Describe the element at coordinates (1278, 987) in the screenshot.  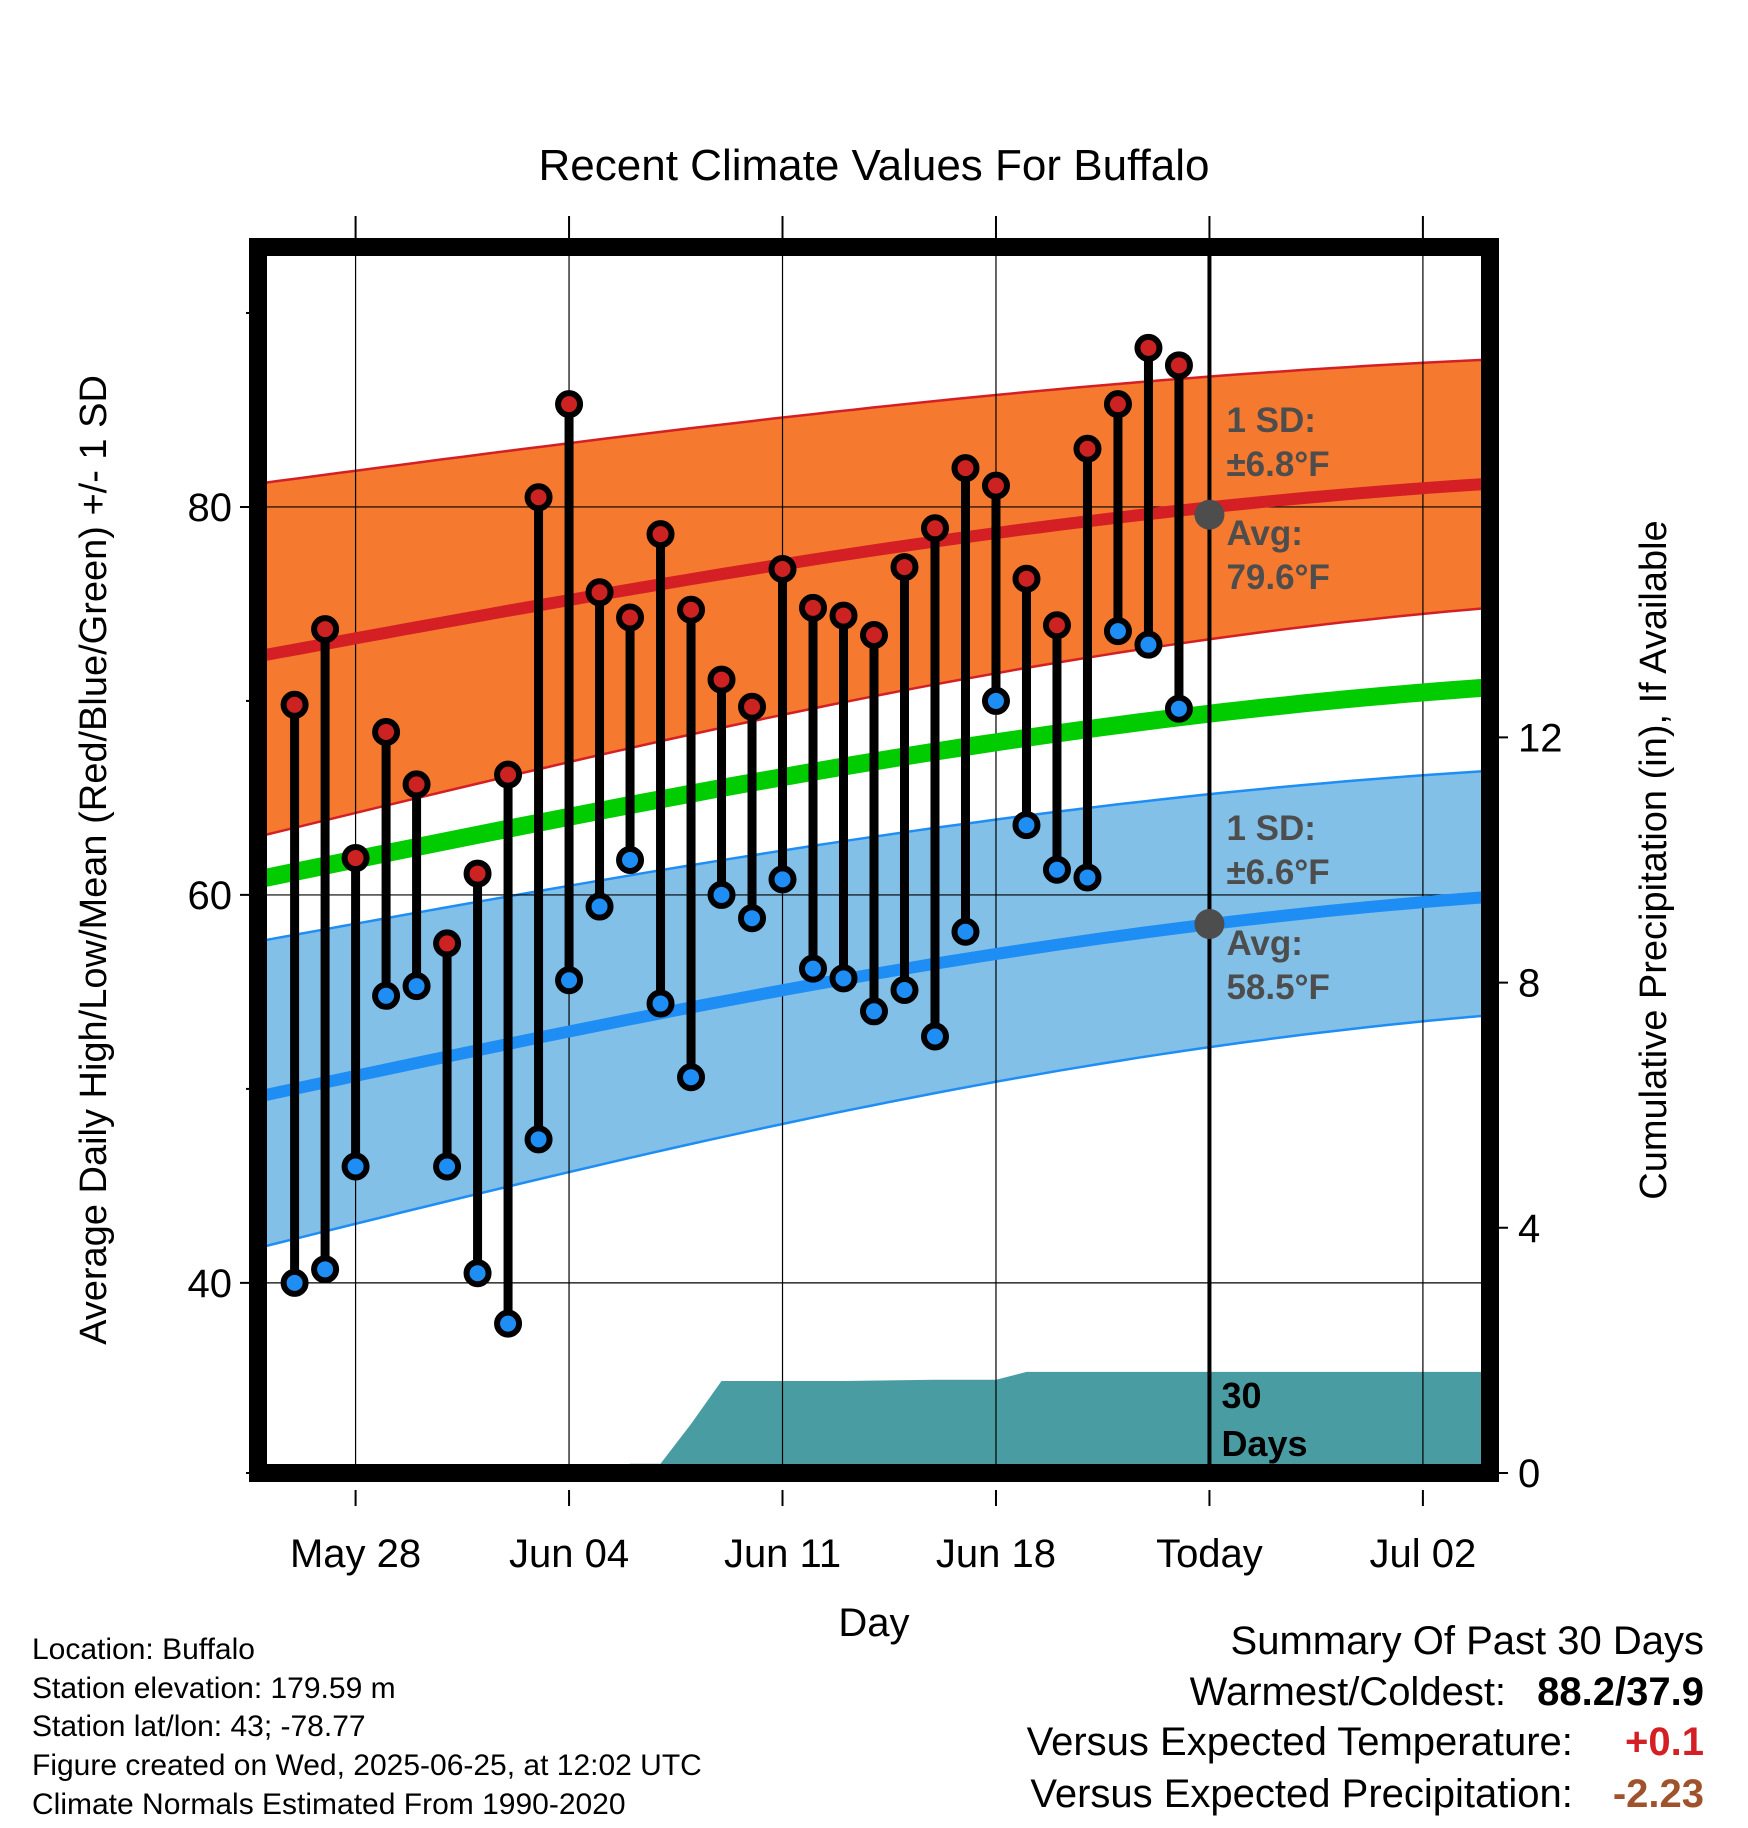
I see `low-avg-annotation: 58.5°F` at that location.